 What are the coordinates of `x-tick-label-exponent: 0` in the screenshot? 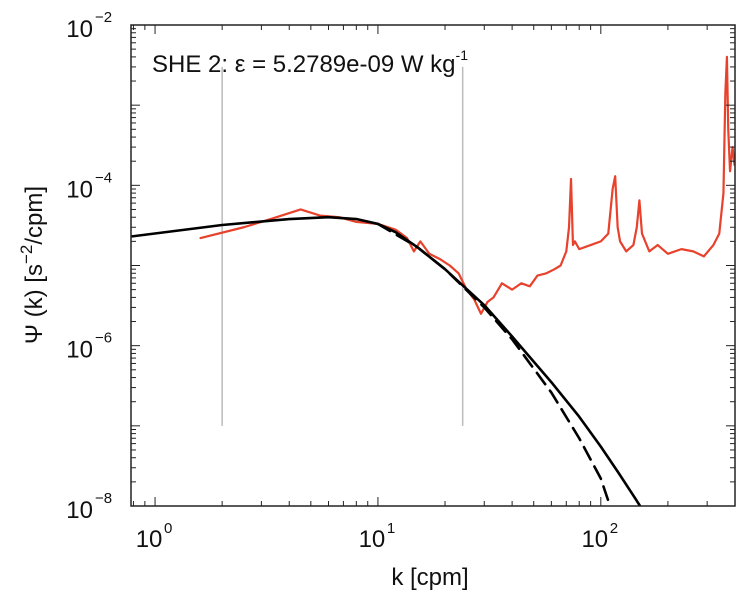 It's located at (168, 528).